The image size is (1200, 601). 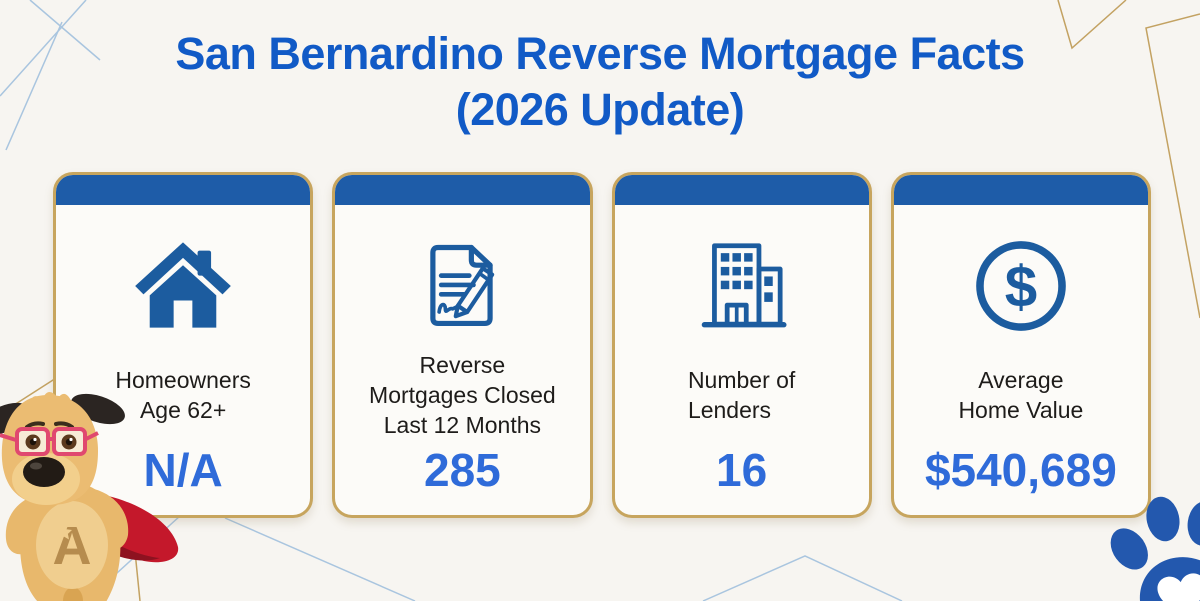 I want to click on dollar-symbol: $, so click(x=1021, y=287).